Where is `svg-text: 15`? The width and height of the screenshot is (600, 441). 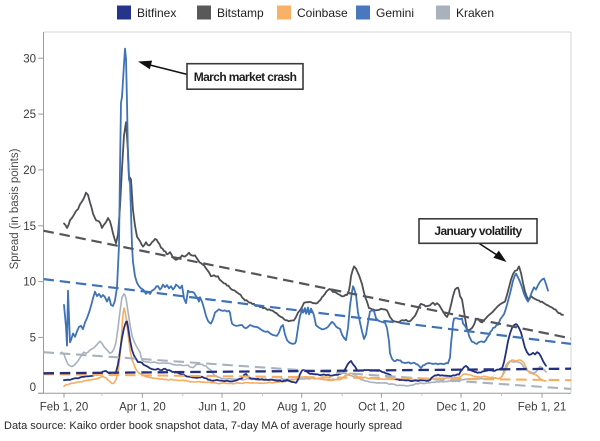
svg-text: 15 is located at coordinates (29, 227).